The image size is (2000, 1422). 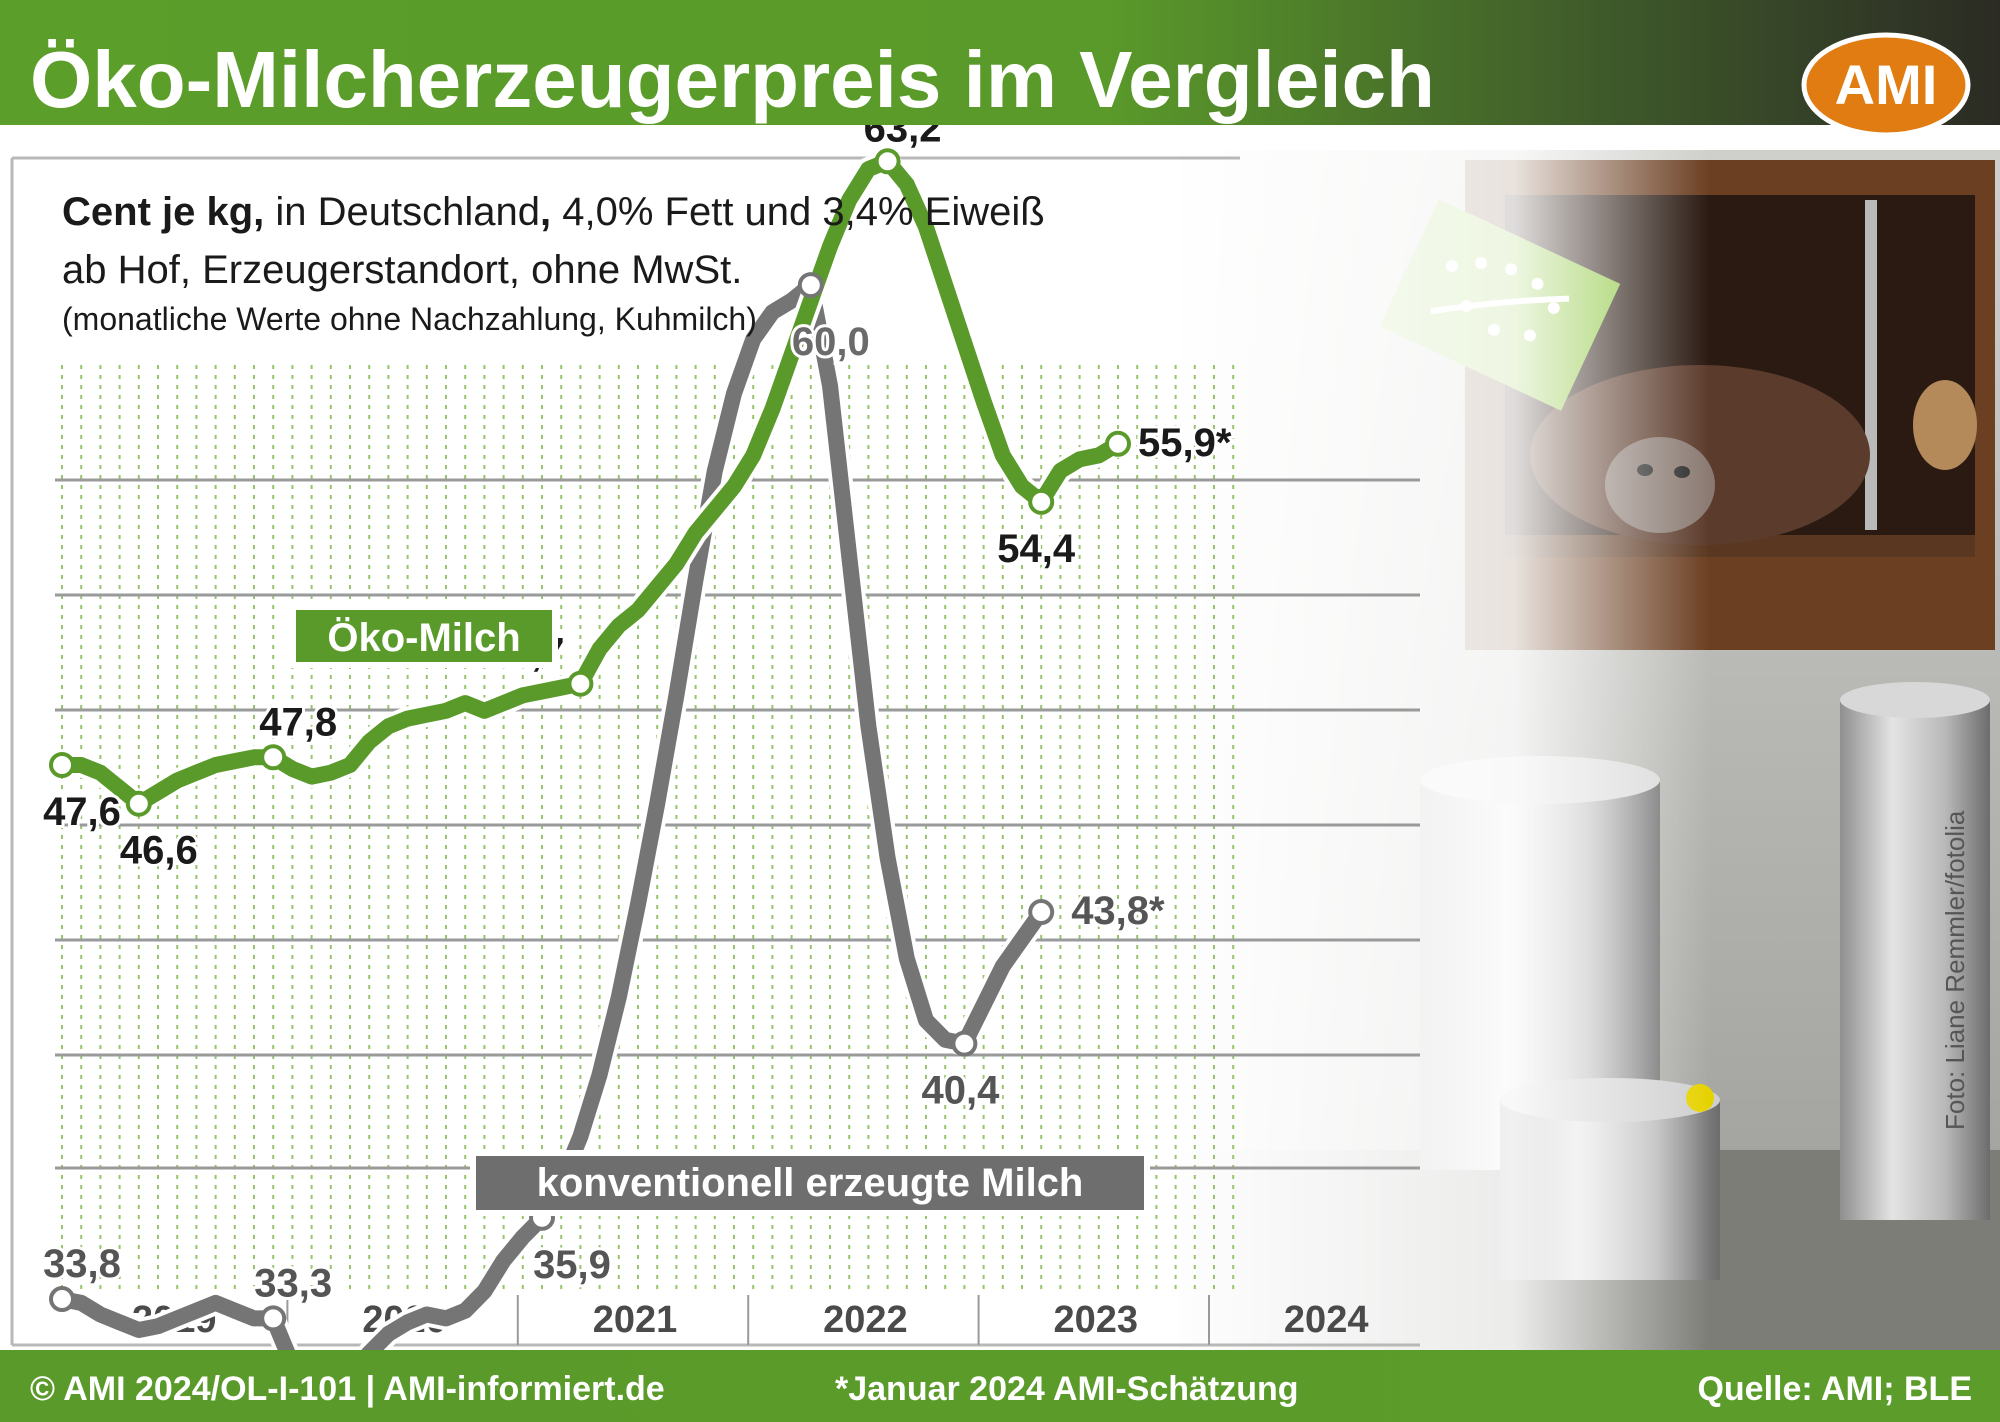 What do you see at coordinates (1096, 1320) in the screenshot?
I see `x-tick-label: 2023` at bounding box center [1096, 1320].